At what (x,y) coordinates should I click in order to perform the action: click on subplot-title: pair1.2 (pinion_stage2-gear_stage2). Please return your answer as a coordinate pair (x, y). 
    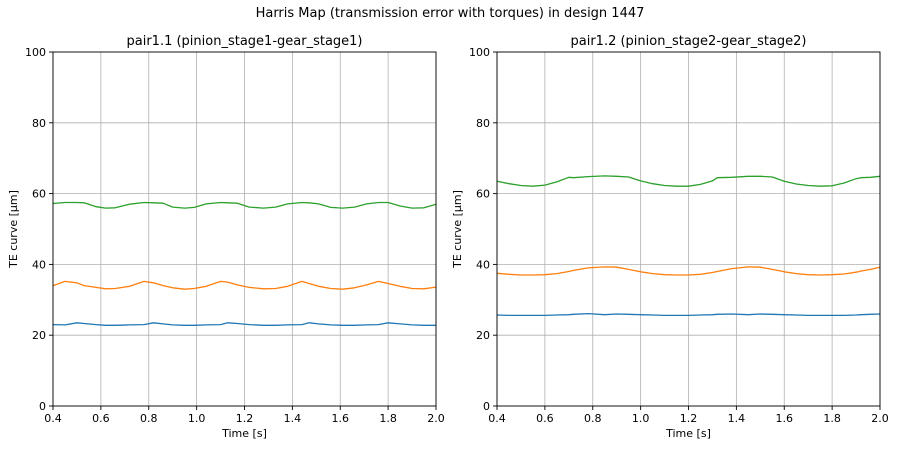
    Looking at the image, I should click on (689, 41).